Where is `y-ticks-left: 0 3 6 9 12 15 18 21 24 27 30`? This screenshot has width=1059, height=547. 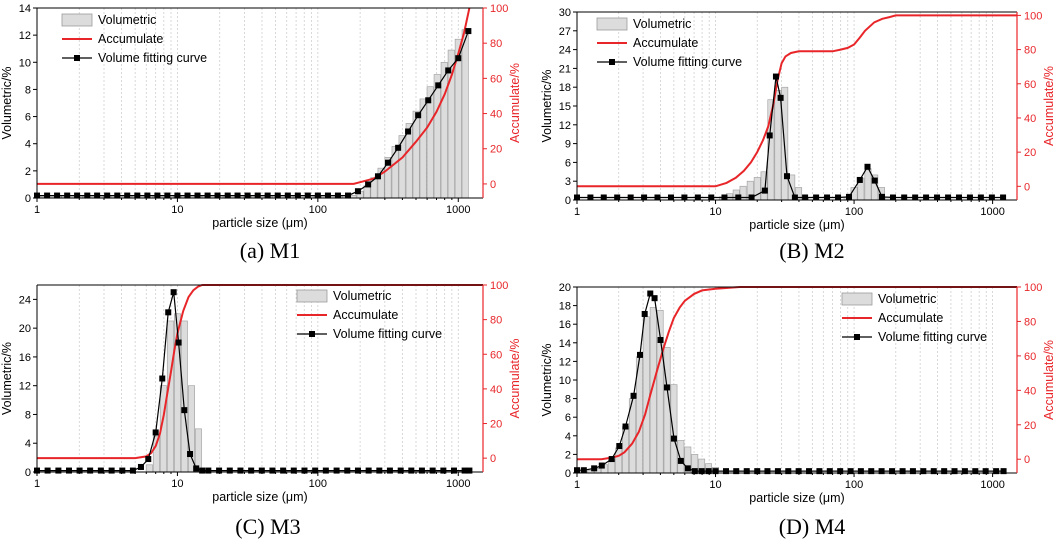 y-ticks-left: 0 3 6 9 12 15 18 21 24 27 30 is located at coordinates (568, 107).